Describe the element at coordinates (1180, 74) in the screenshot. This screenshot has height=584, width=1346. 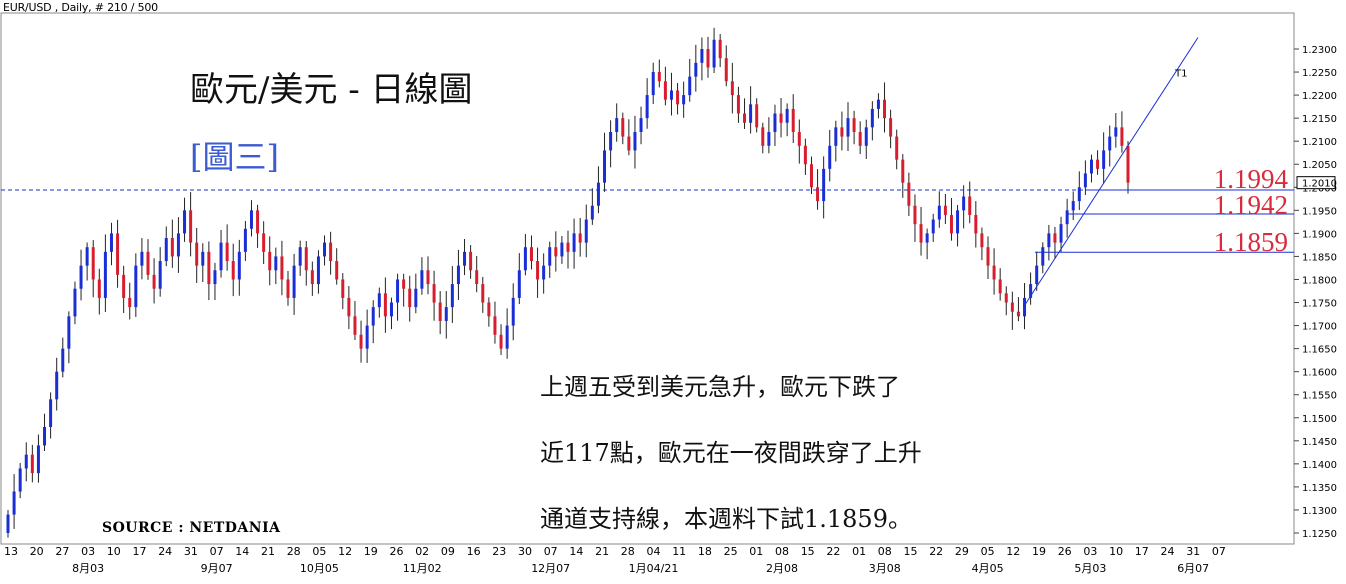
I see `trendline-label: T1` at that location.